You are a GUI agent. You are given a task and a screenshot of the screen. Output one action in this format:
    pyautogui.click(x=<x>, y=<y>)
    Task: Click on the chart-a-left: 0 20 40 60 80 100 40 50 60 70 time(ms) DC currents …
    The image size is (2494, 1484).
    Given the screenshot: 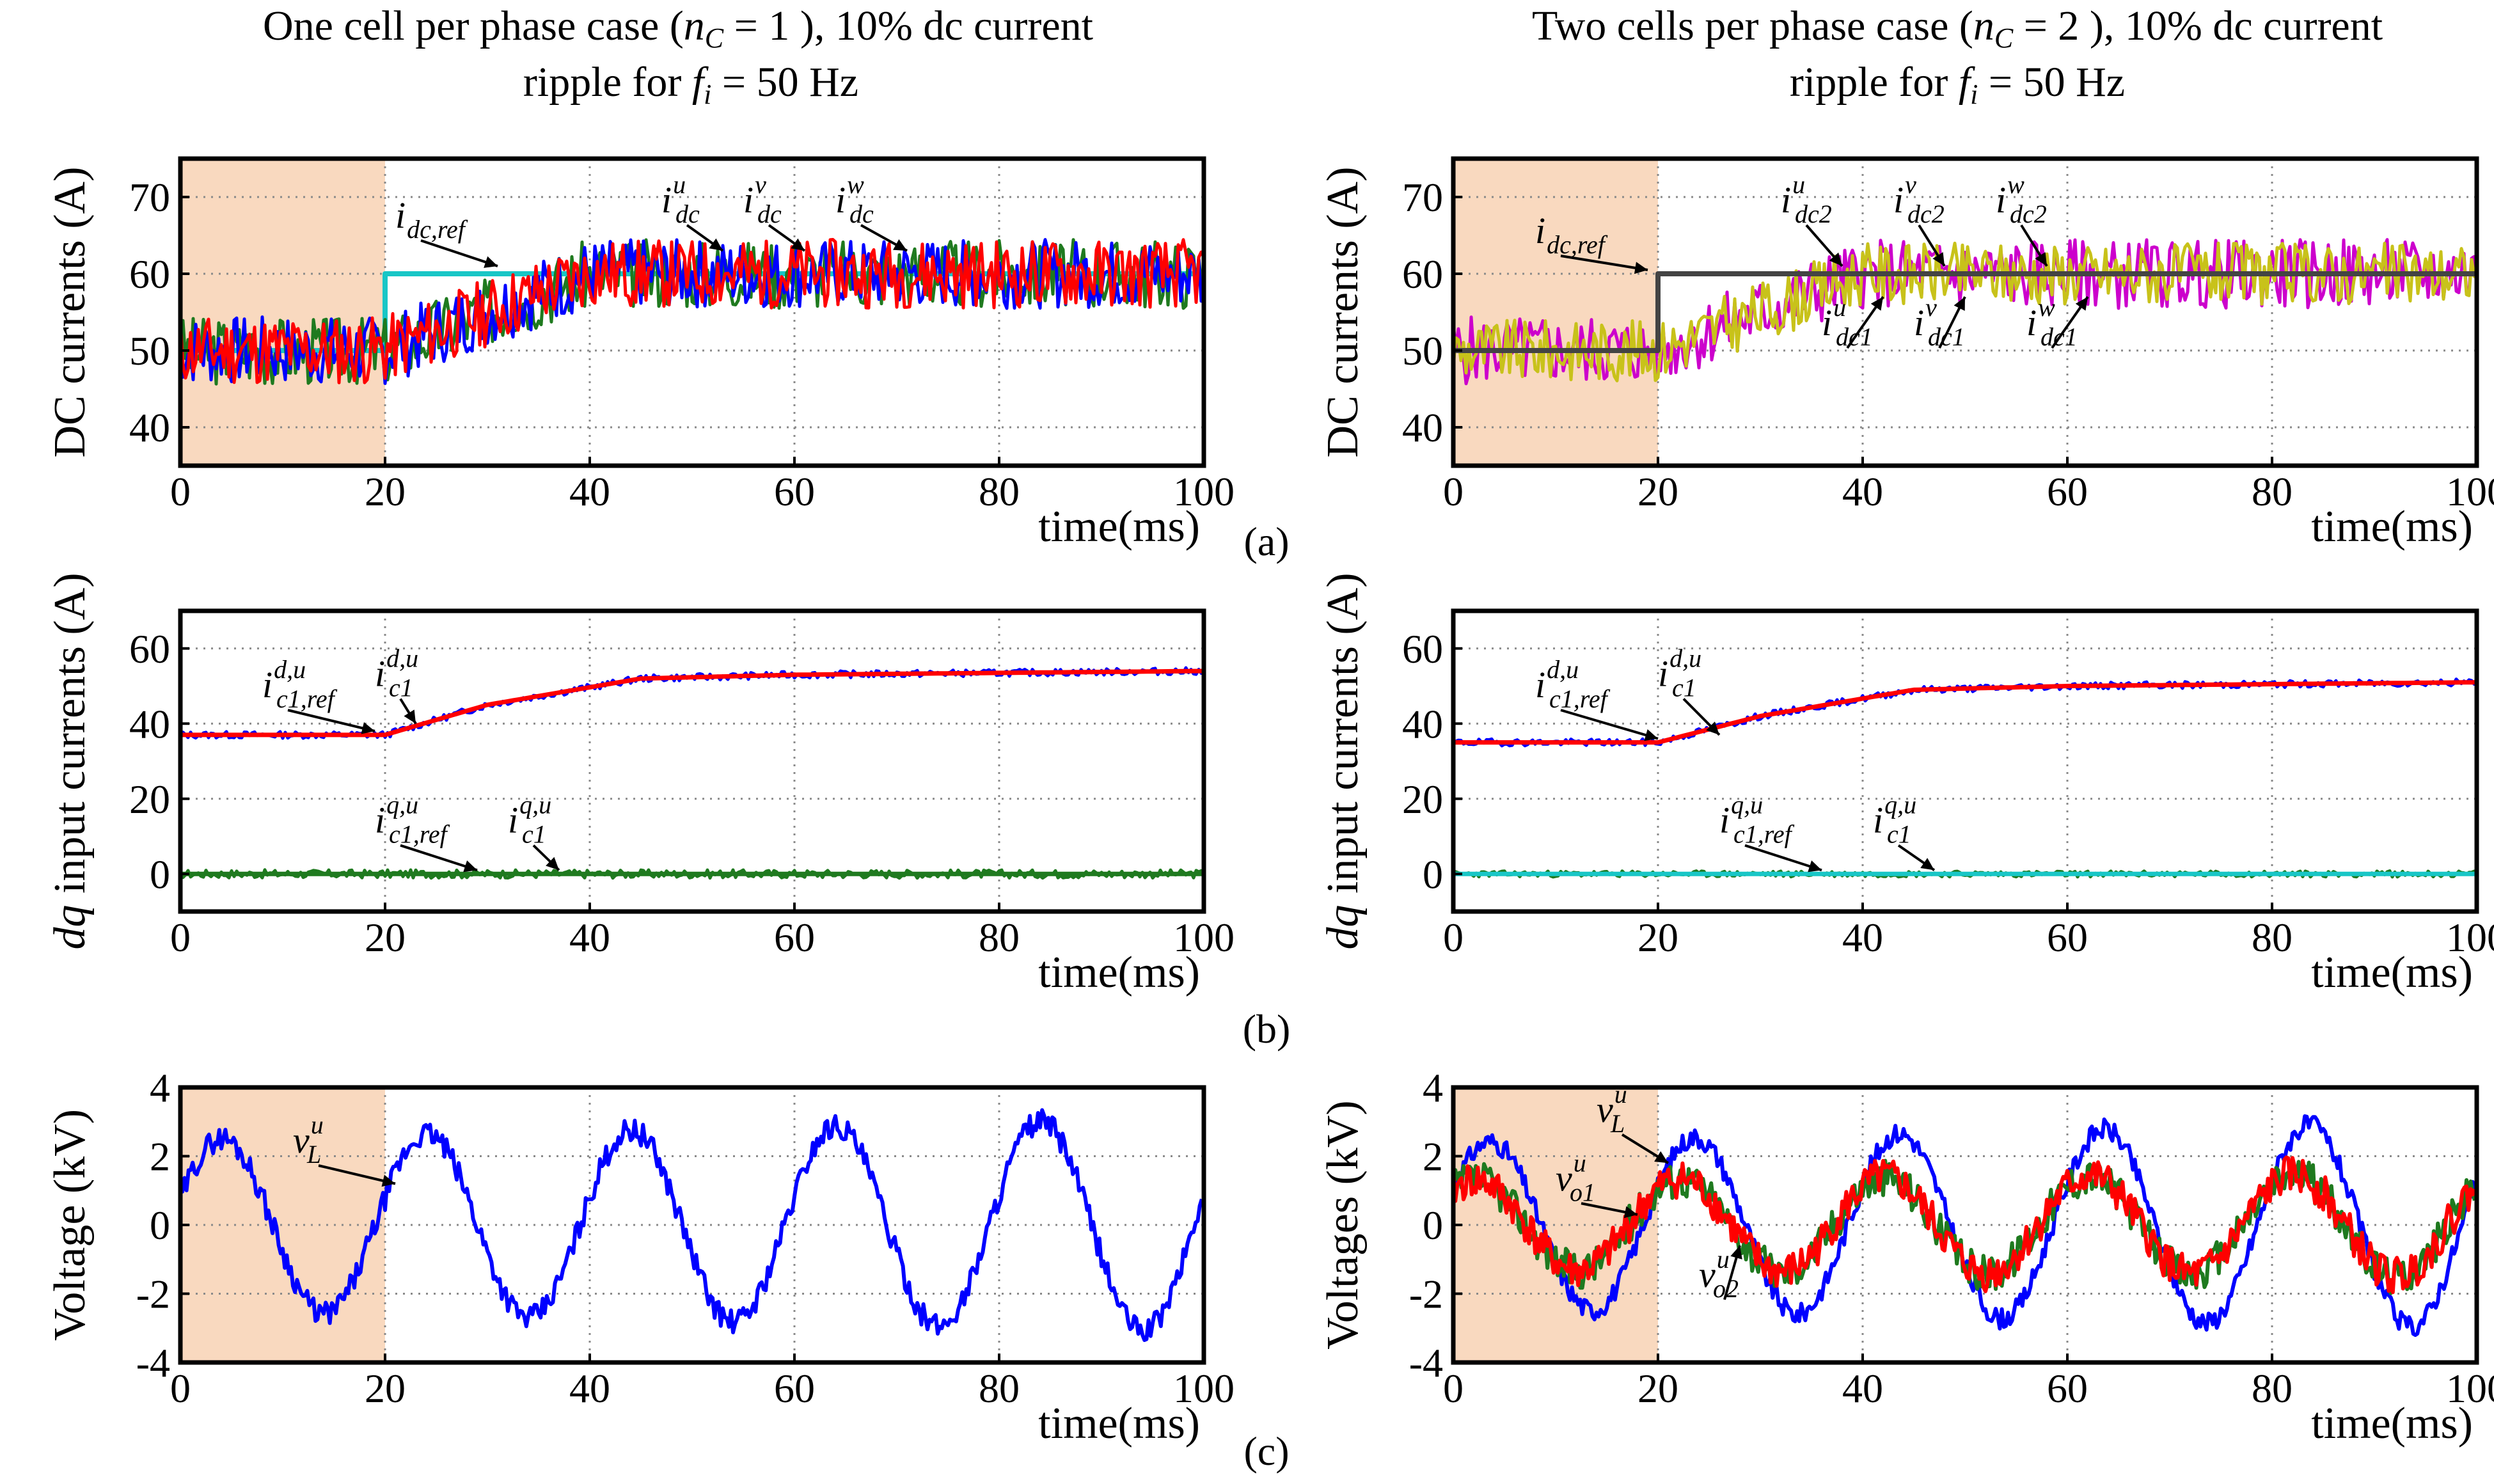 What is the action you would take?
    pyautogui.click(x=640, y=353)
    